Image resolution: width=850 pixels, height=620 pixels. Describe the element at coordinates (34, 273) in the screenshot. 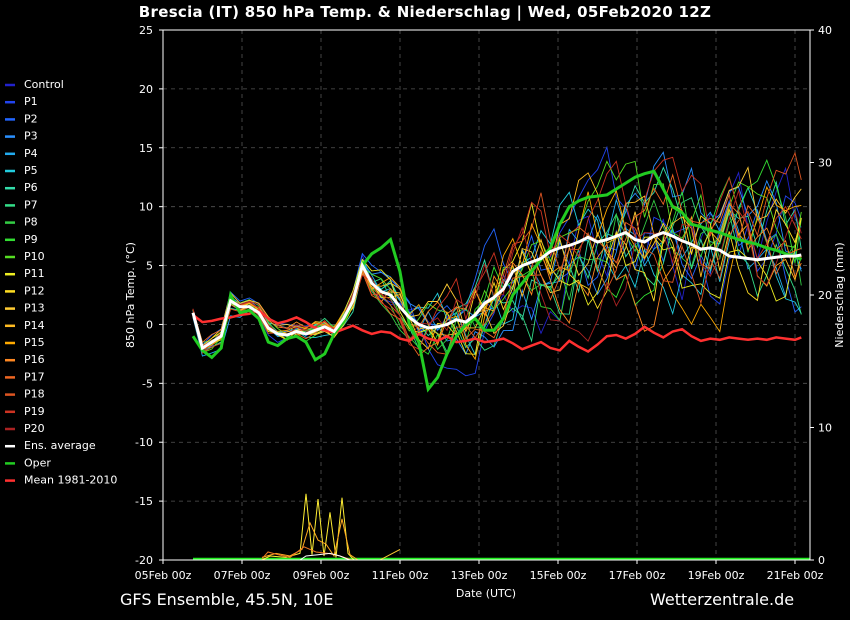

I see `legend-label: P11` at that location.